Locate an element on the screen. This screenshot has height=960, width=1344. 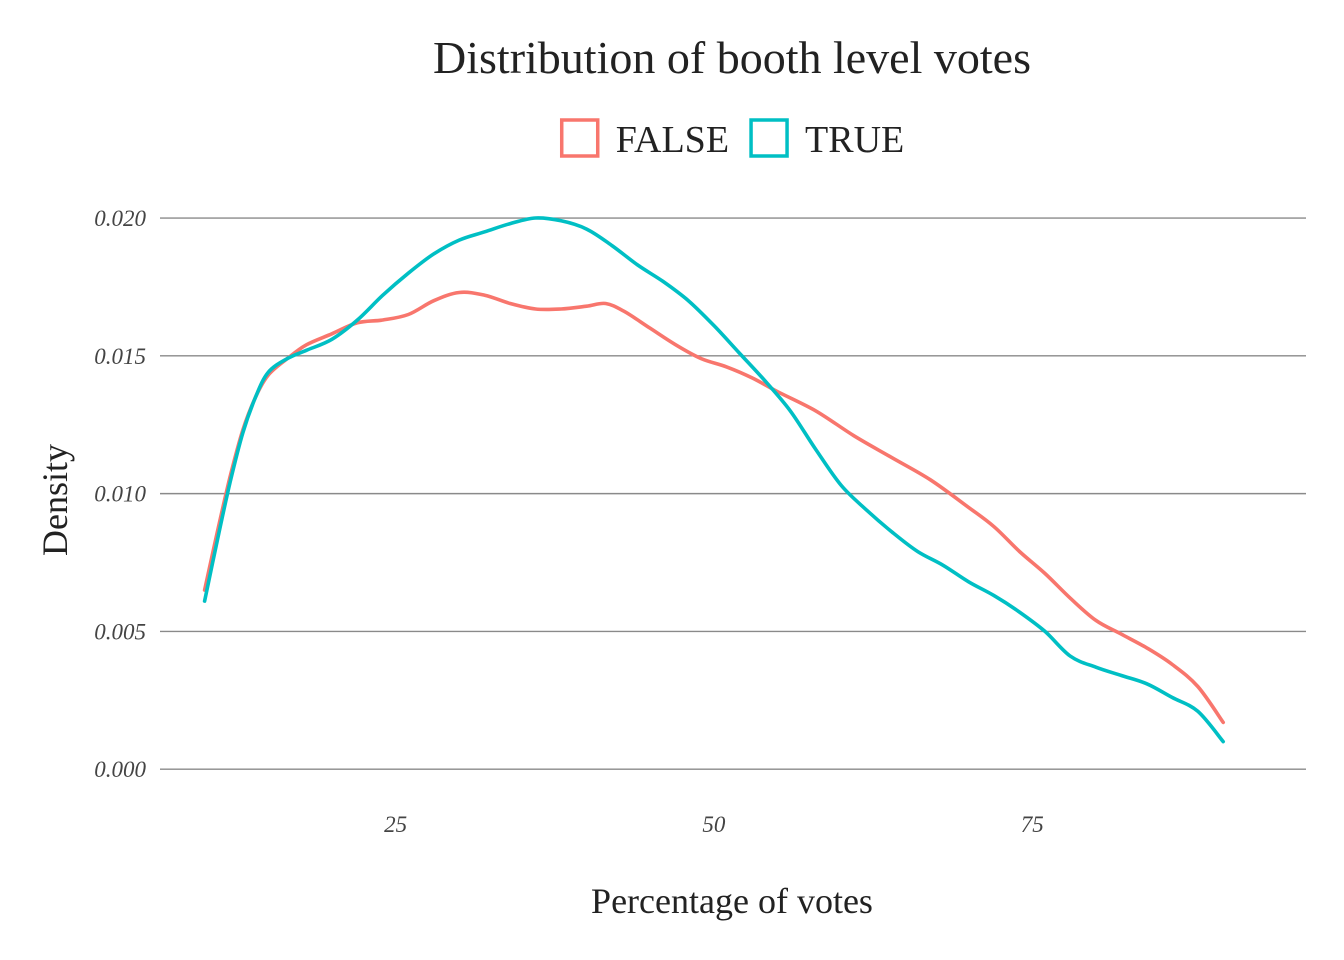
legend-label-false: FALSE is located at coordinates (672, 140).